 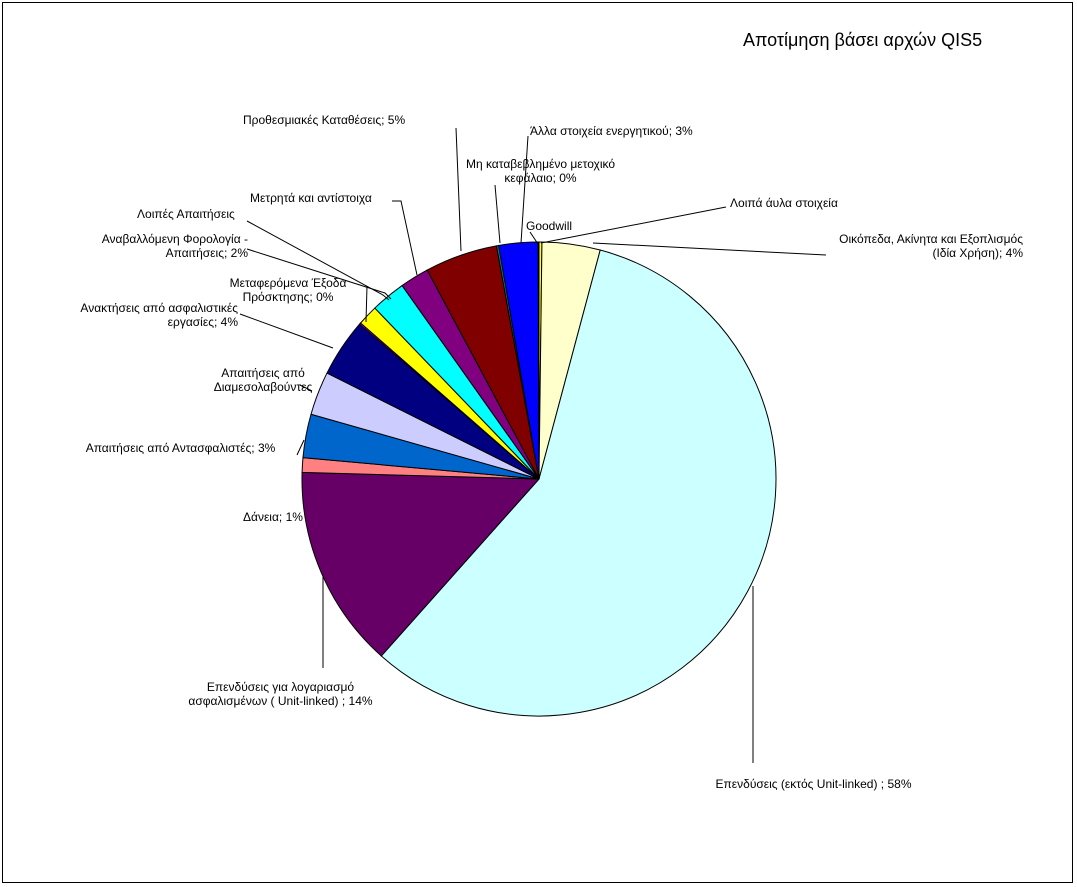 I want to click on slice-label-acquisition-costs: Μεταφερόμενα Έξοδα Πρόσκτησης; 0%, so click(x=288, y=290).